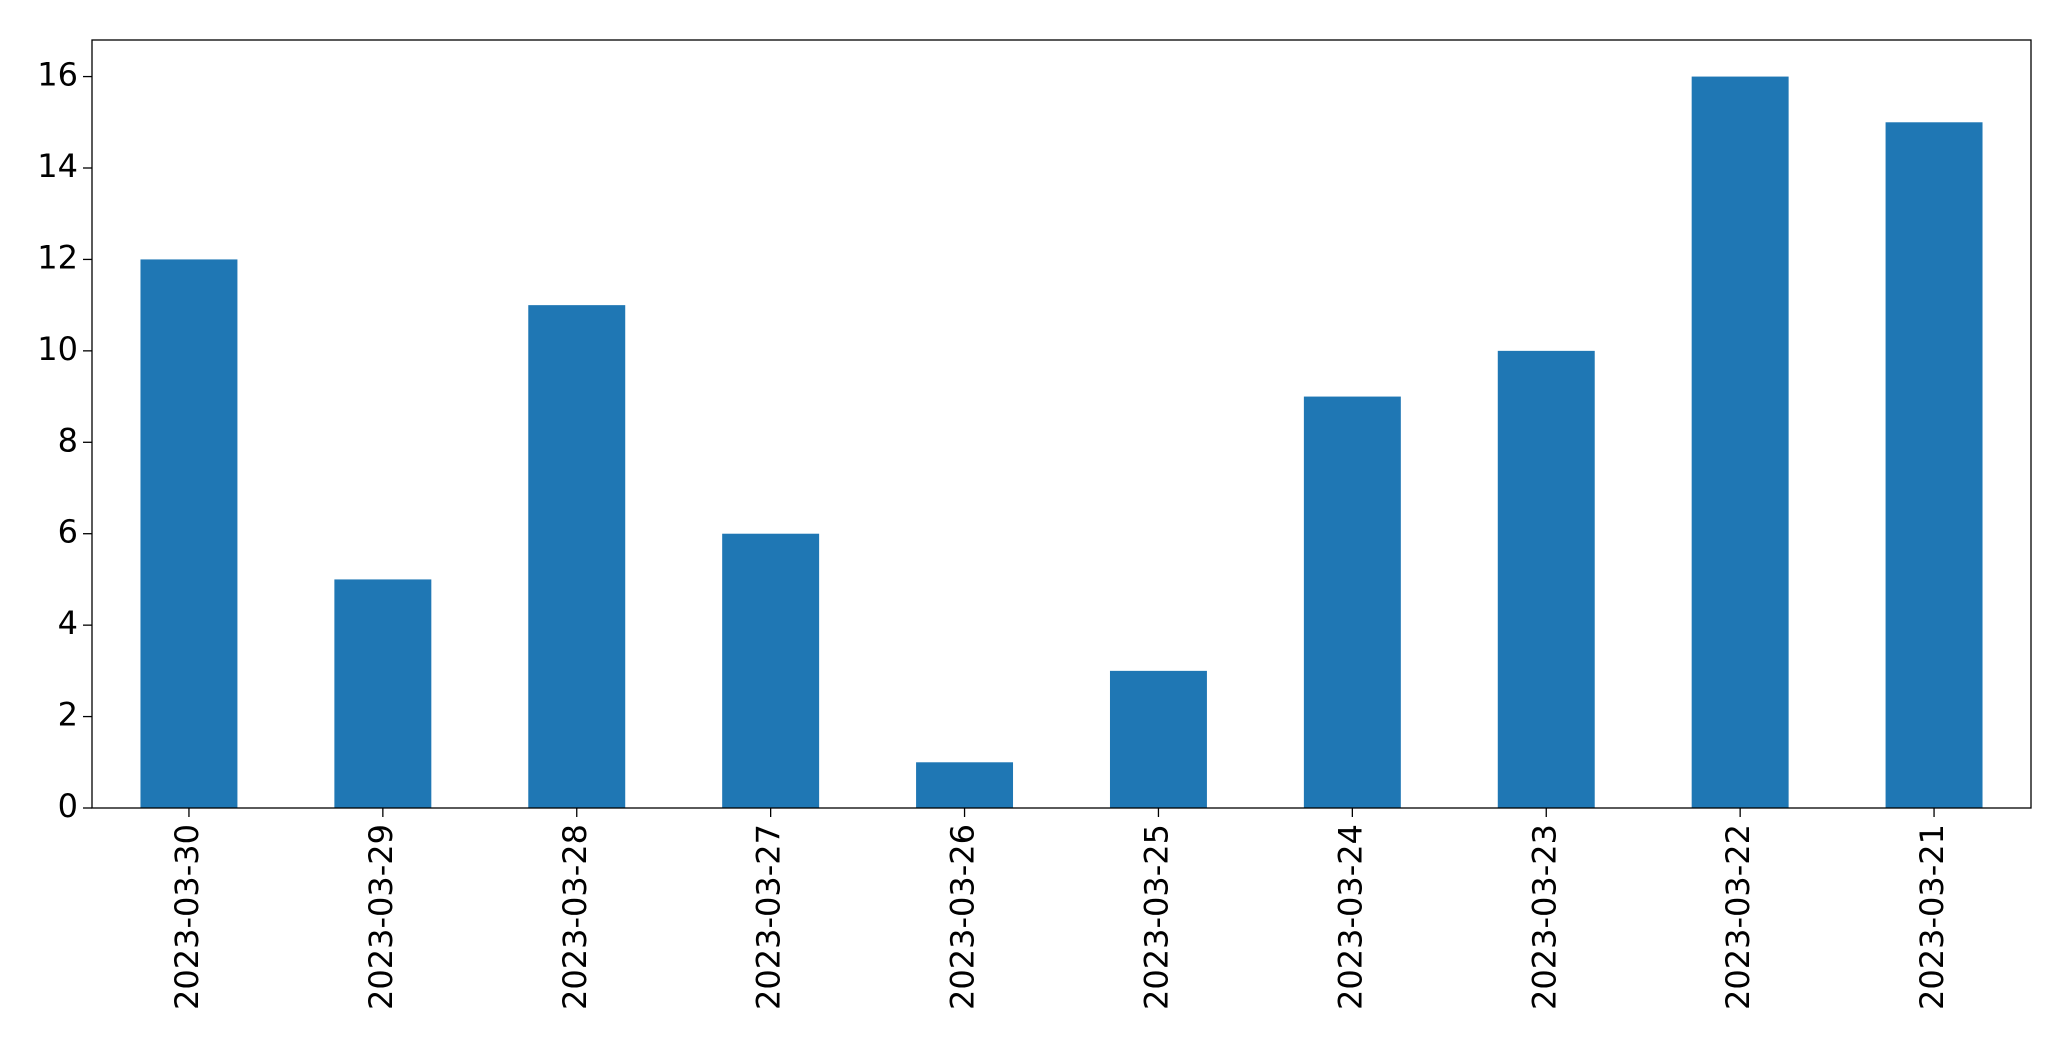  What do you see at coordinates (1156, 917) in the screenshot?
I see `x-tick-label: 2023-03-25` at bounding box center [1156, 917].